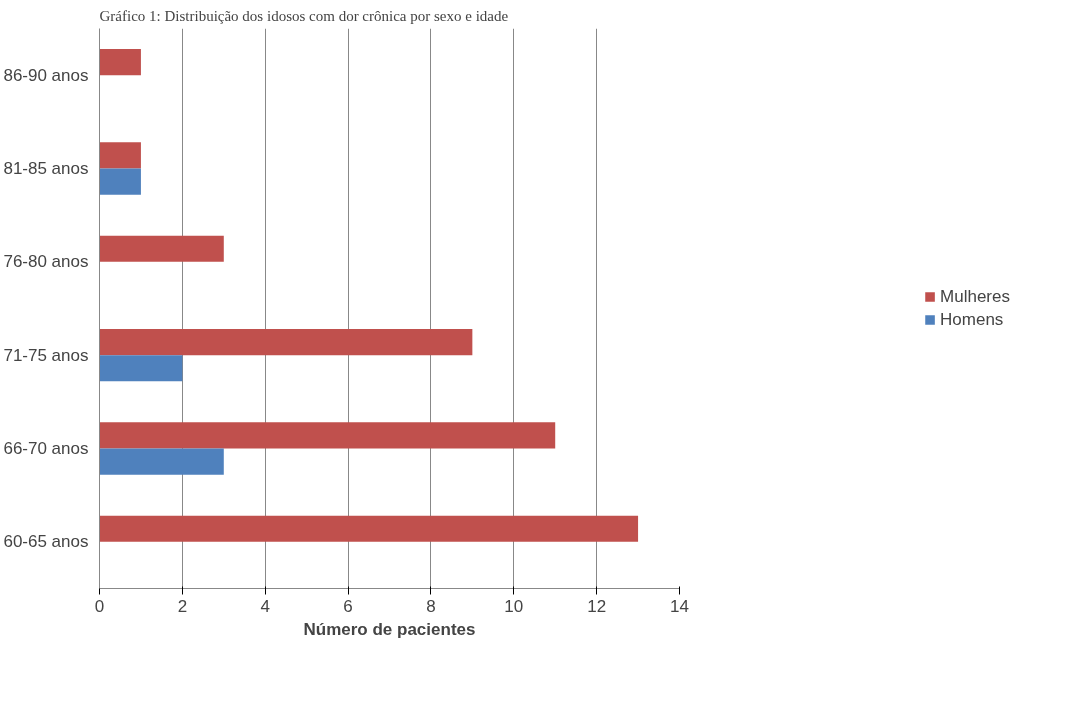  Describe the element at coordinates (46, 262) in the screenshot. I see `y-tick-label: 76-80 anos` at that location.